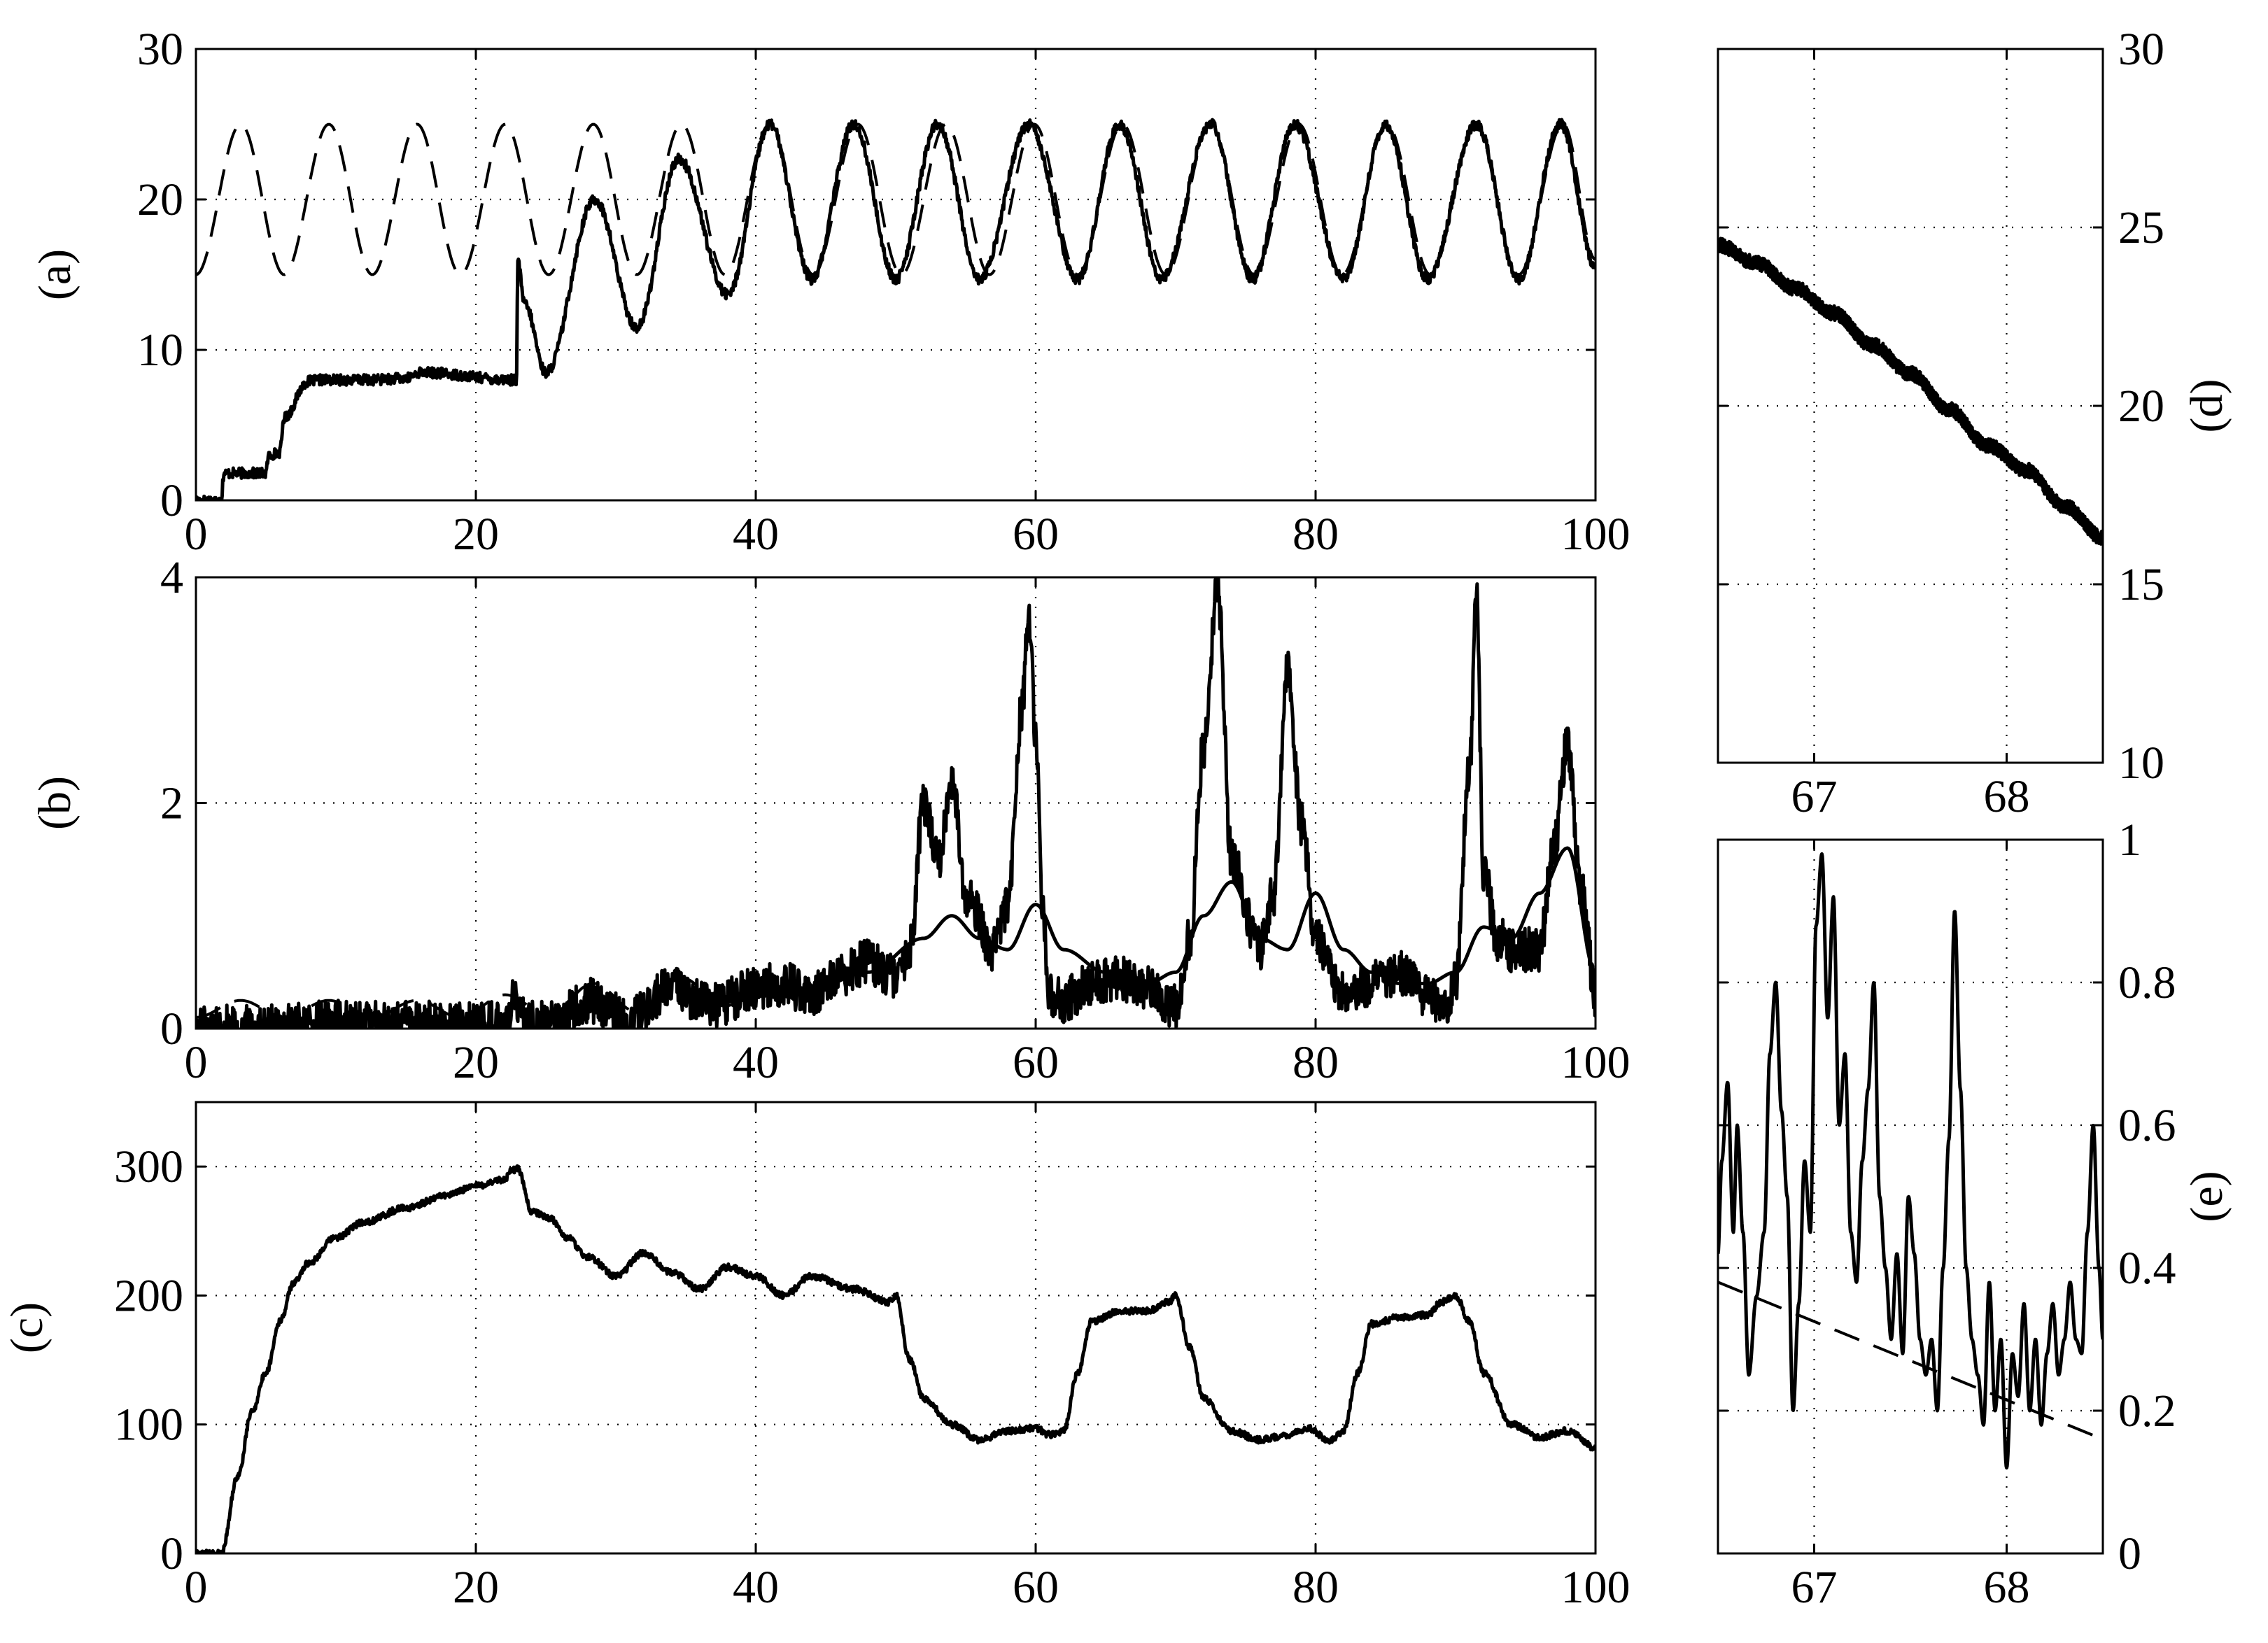 The image size is (2268, 1643). Describe the element at coordinates (2129, 840) in the screenshot. I see `y-tick-label: 1` at that location.